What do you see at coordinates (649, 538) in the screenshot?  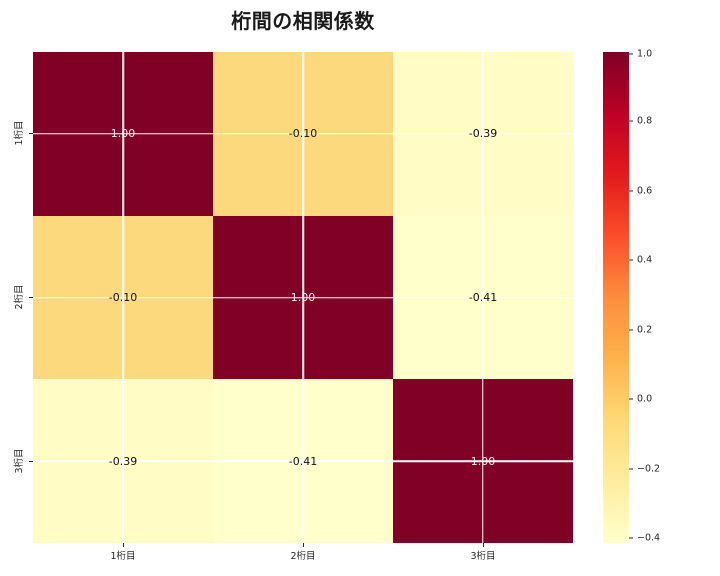 I see `colorbar-tick-label: −0.4` at bounding box center [649, 538].